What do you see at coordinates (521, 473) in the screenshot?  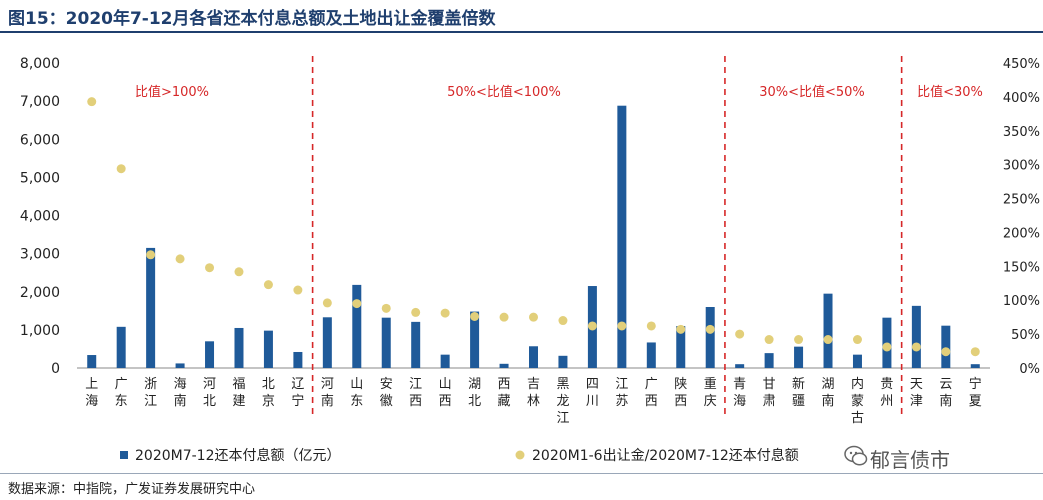 I see `bottom-rule` at bounding box center [521, 473].